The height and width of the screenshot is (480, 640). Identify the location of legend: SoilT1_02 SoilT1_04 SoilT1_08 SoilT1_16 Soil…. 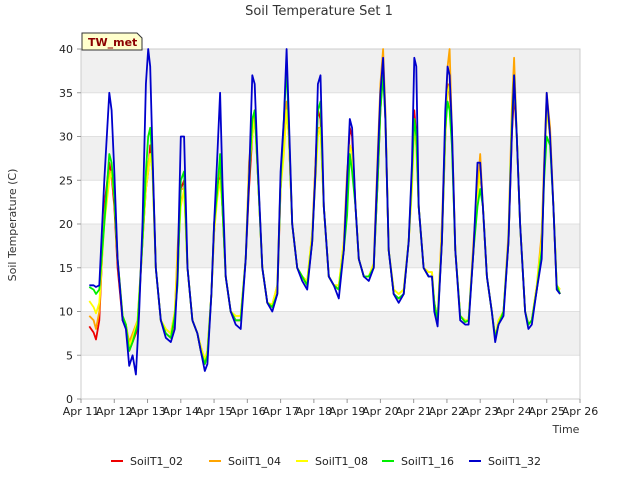
(326, 461).